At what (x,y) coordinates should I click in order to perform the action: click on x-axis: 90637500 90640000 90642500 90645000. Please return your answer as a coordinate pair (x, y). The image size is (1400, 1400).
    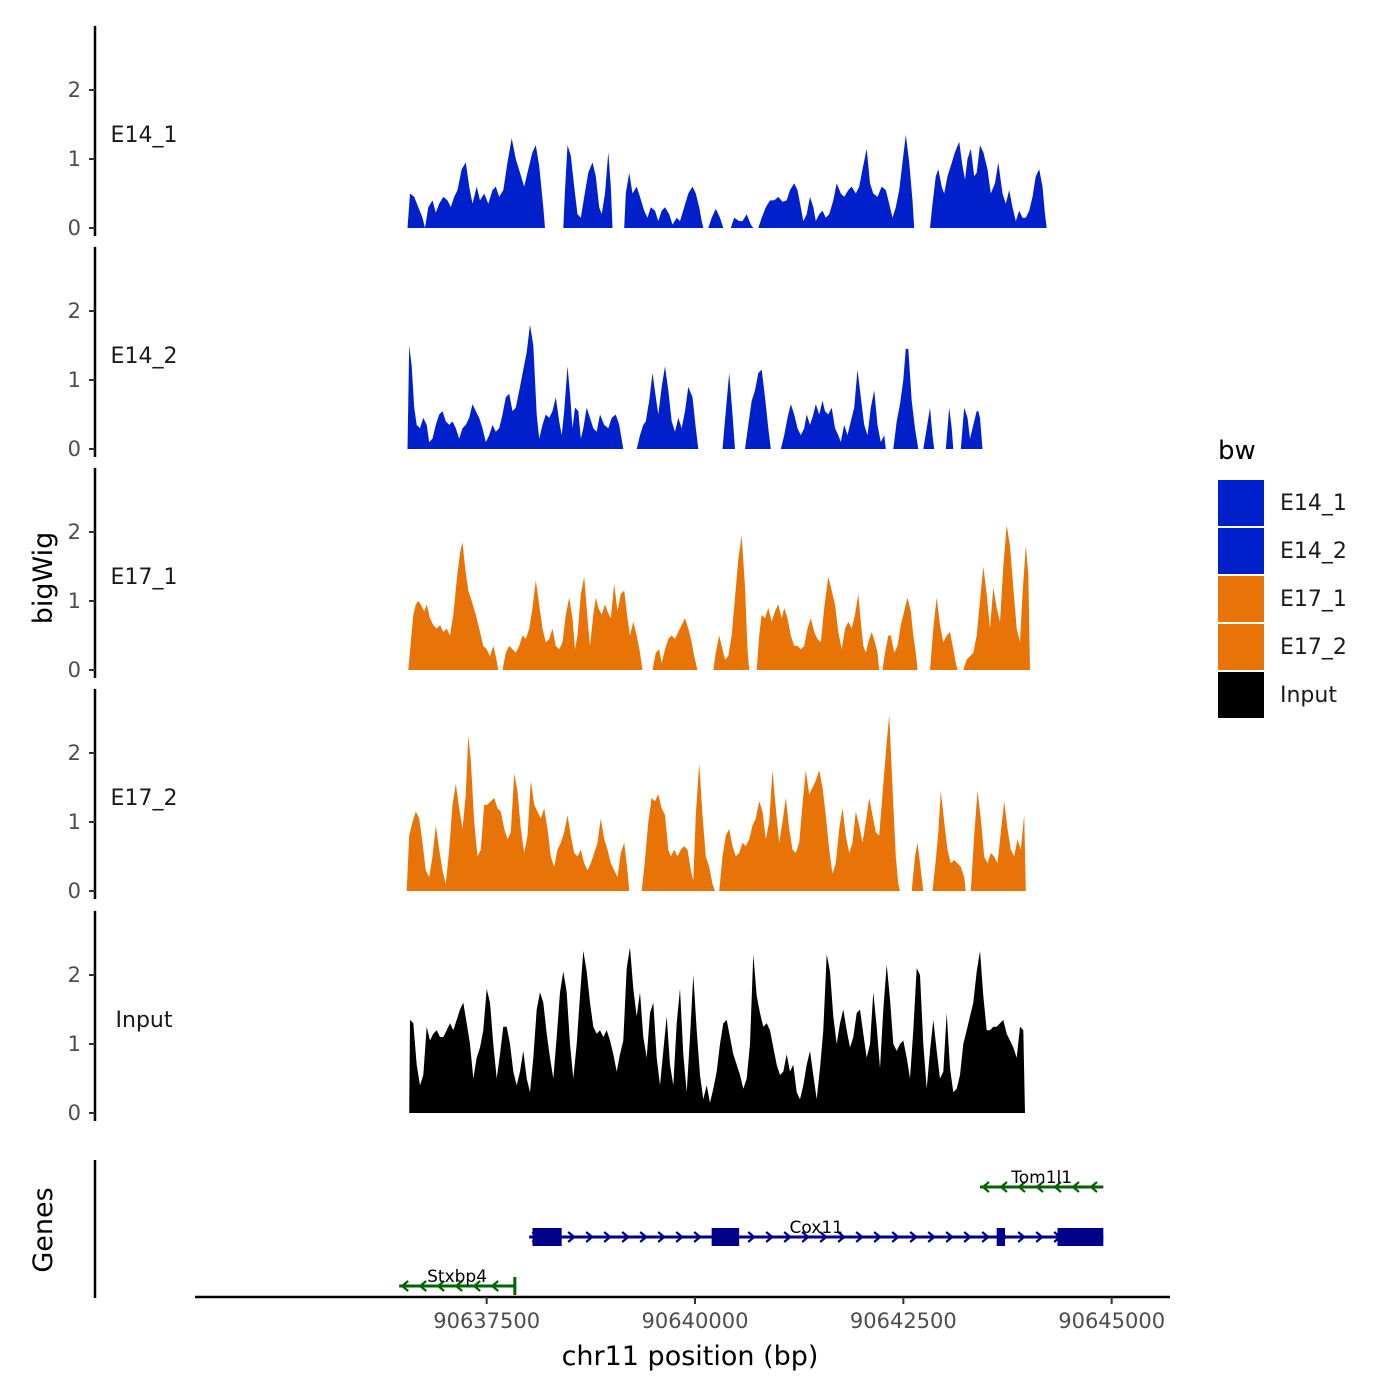
    Looking at the image, I should click on (682, 1314).